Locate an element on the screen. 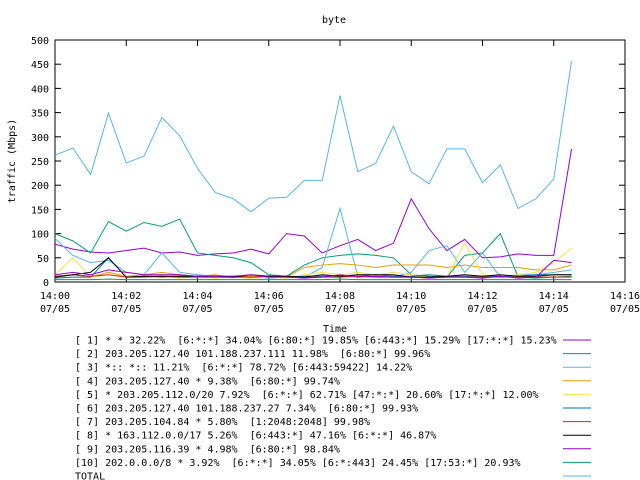 The height and width of the screenshot is (480, 640). x-tick-label: 14:08 07/05 is located at coordinates (340, 303).